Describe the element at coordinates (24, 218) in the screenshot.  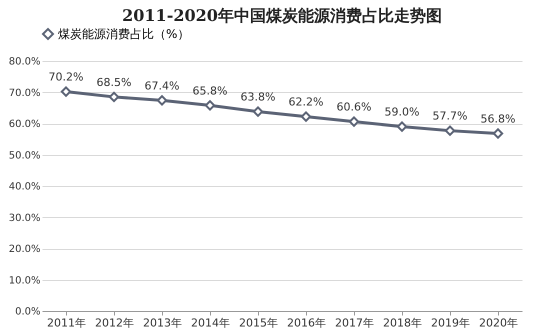
I see `y-tick-label: 30.0%` at that location.